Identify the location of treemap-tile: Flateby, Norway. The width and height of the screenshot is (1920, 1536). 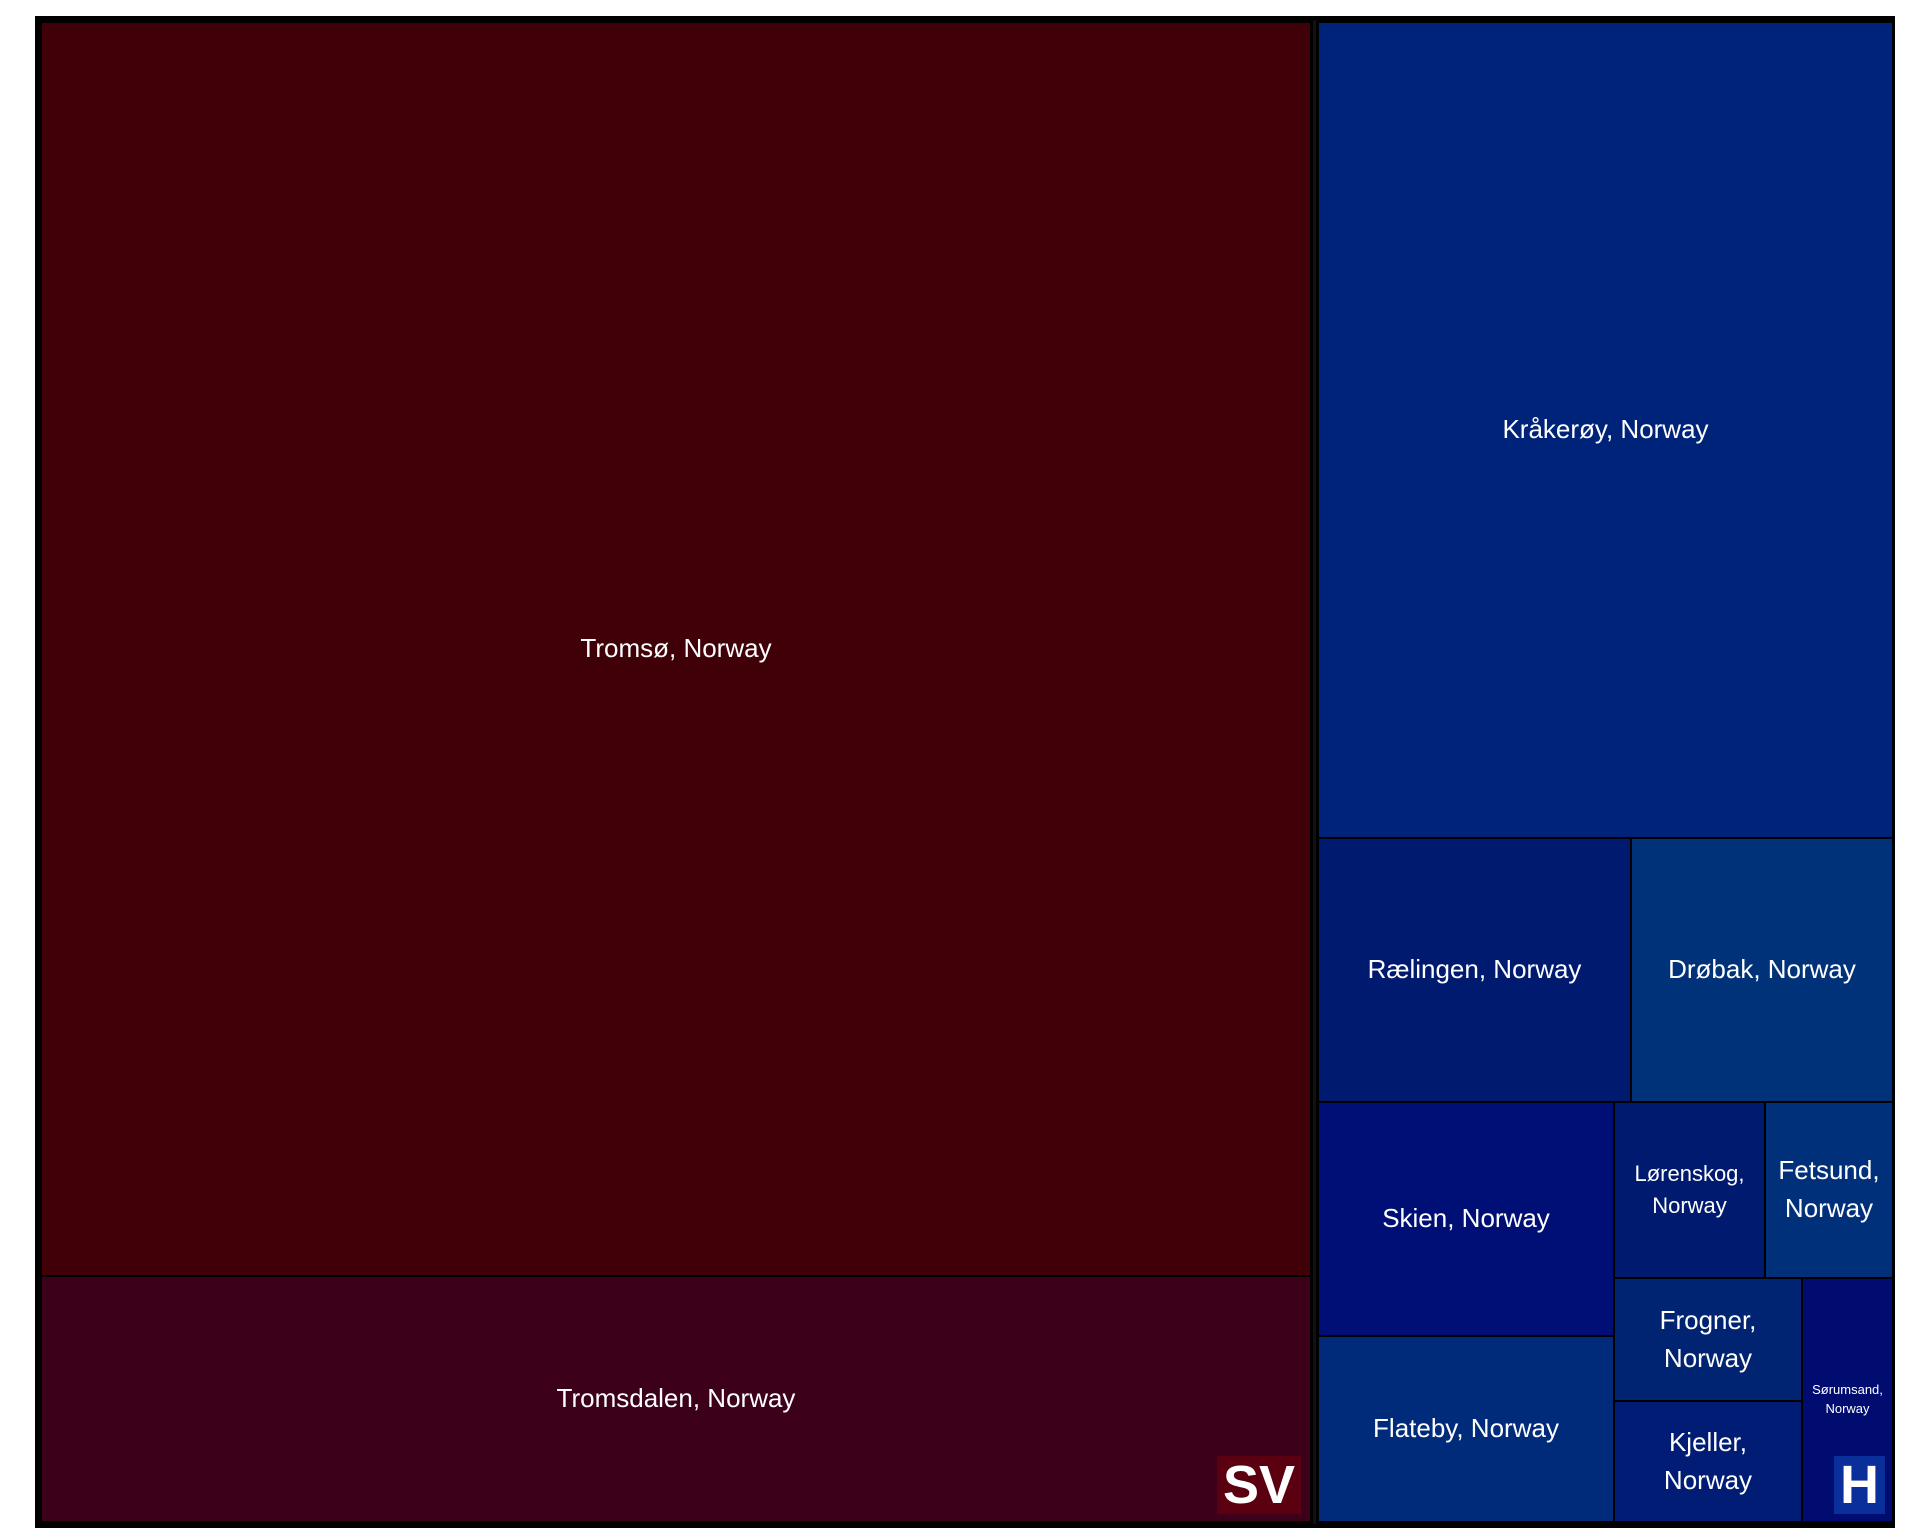
(1466, 1429).